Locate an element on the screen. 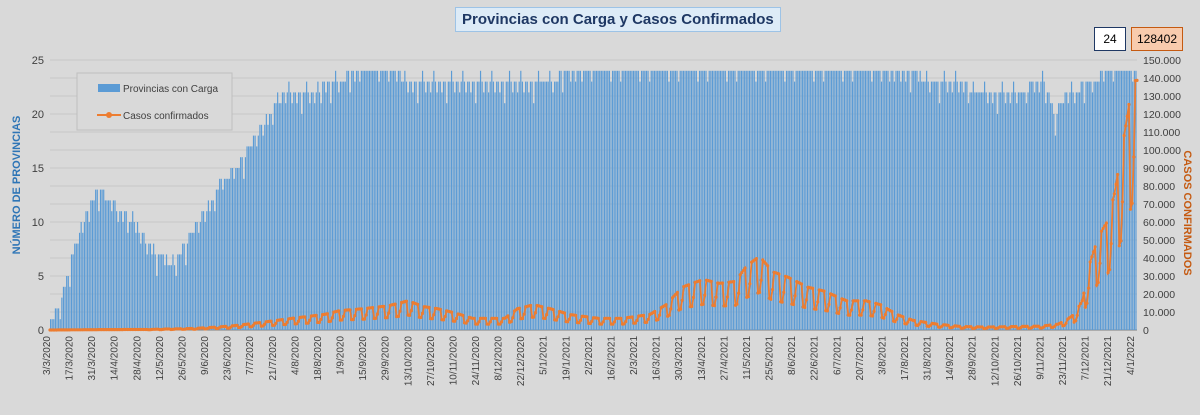 The width and height of the screenshot is (1200, 415). x-tick-label: 31/3/2020 is located at coordinates (92, 358).